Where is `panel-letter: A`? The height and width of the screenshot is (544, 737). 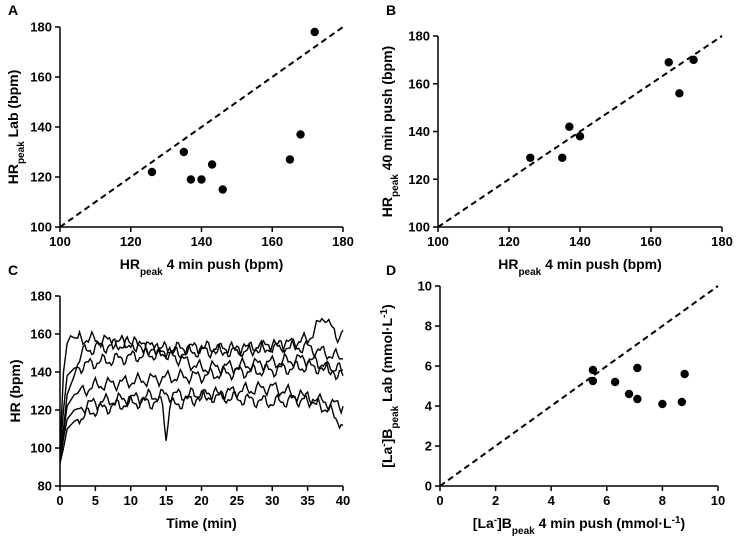 panel-letter: A is located at coordinates (13, 10).